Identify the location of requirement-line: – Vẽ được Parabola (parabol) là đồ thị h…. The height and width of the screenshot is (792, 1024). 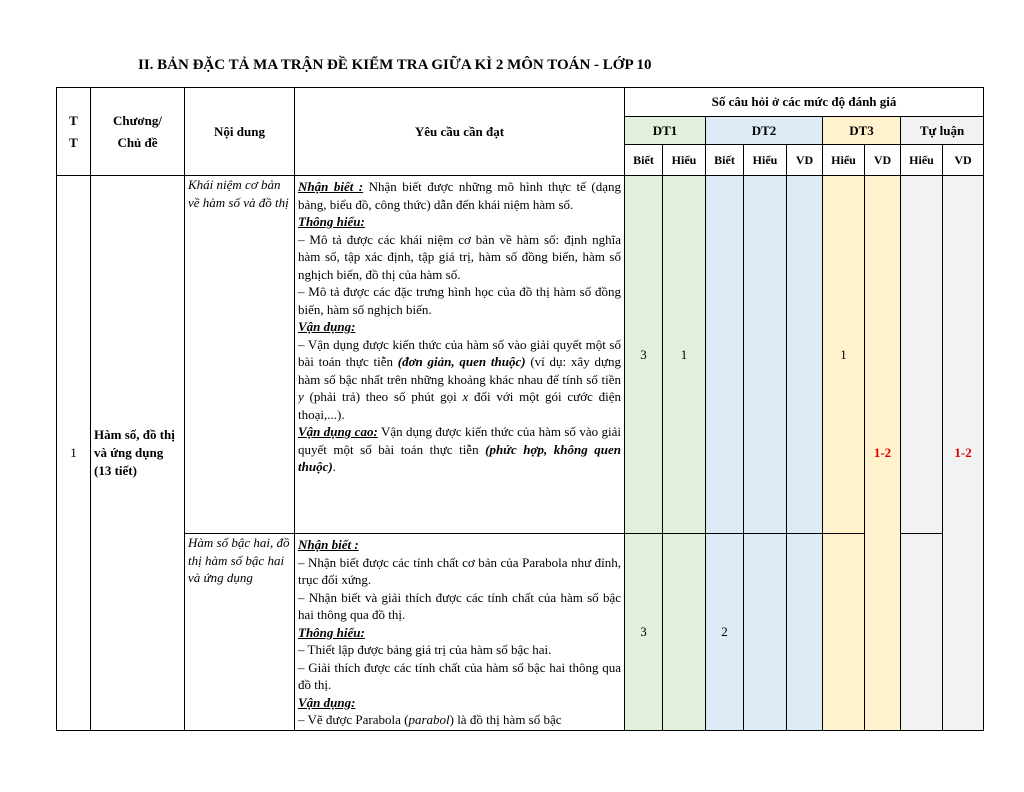
(459, 720).